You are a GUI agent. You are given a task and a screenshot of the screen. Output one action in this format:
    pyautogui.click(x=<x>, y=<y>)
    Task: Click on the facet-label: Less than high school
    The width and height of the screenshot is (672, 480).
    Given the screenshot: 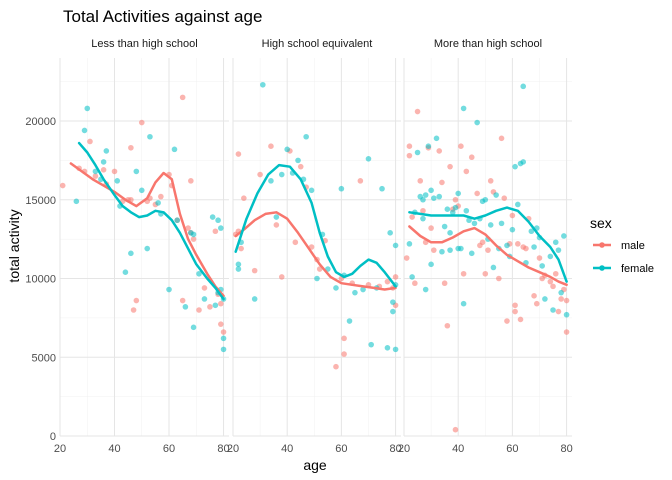 What is the action you would take?
    pyautogui.click(x=144, y=44)
    